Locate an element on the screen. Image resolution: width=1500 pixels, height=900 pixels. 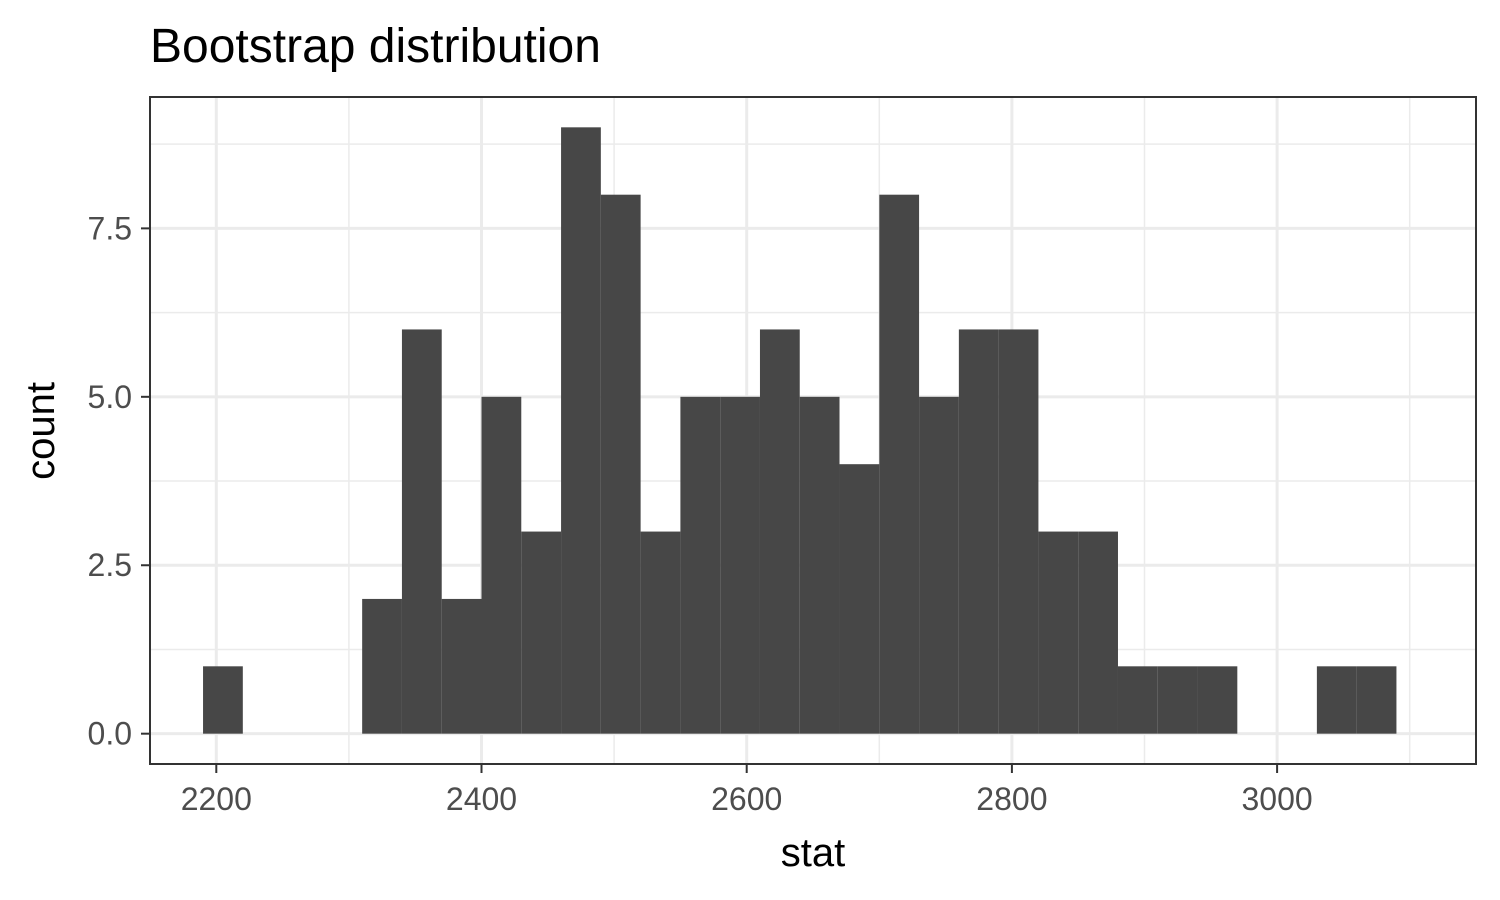
y-tick-label: 2.5 is located at coordinates (110, 565).